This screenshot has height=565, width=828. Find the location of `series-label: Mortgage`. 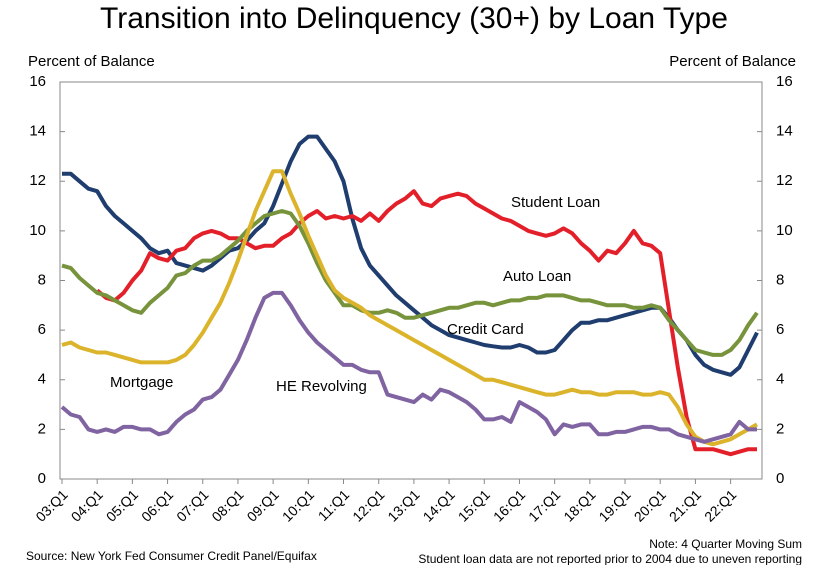

series-label: Mortgage is located at coordinates (141, 382).